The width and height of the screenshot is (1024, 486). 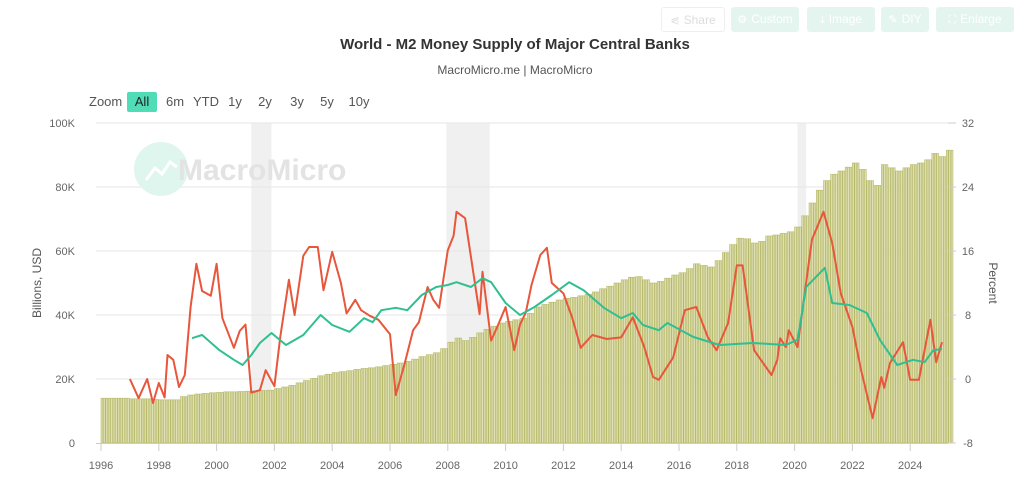 I want to click on y-tick-right: 0, so click(x=968, y=380).